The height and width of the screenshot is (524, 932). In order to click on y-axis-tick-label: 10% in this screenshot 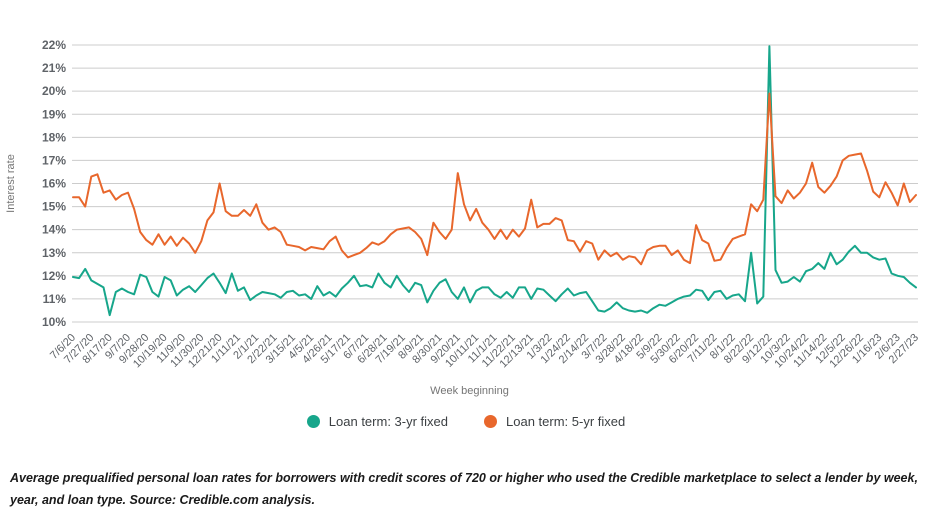, I will do `click(54, 322)`.